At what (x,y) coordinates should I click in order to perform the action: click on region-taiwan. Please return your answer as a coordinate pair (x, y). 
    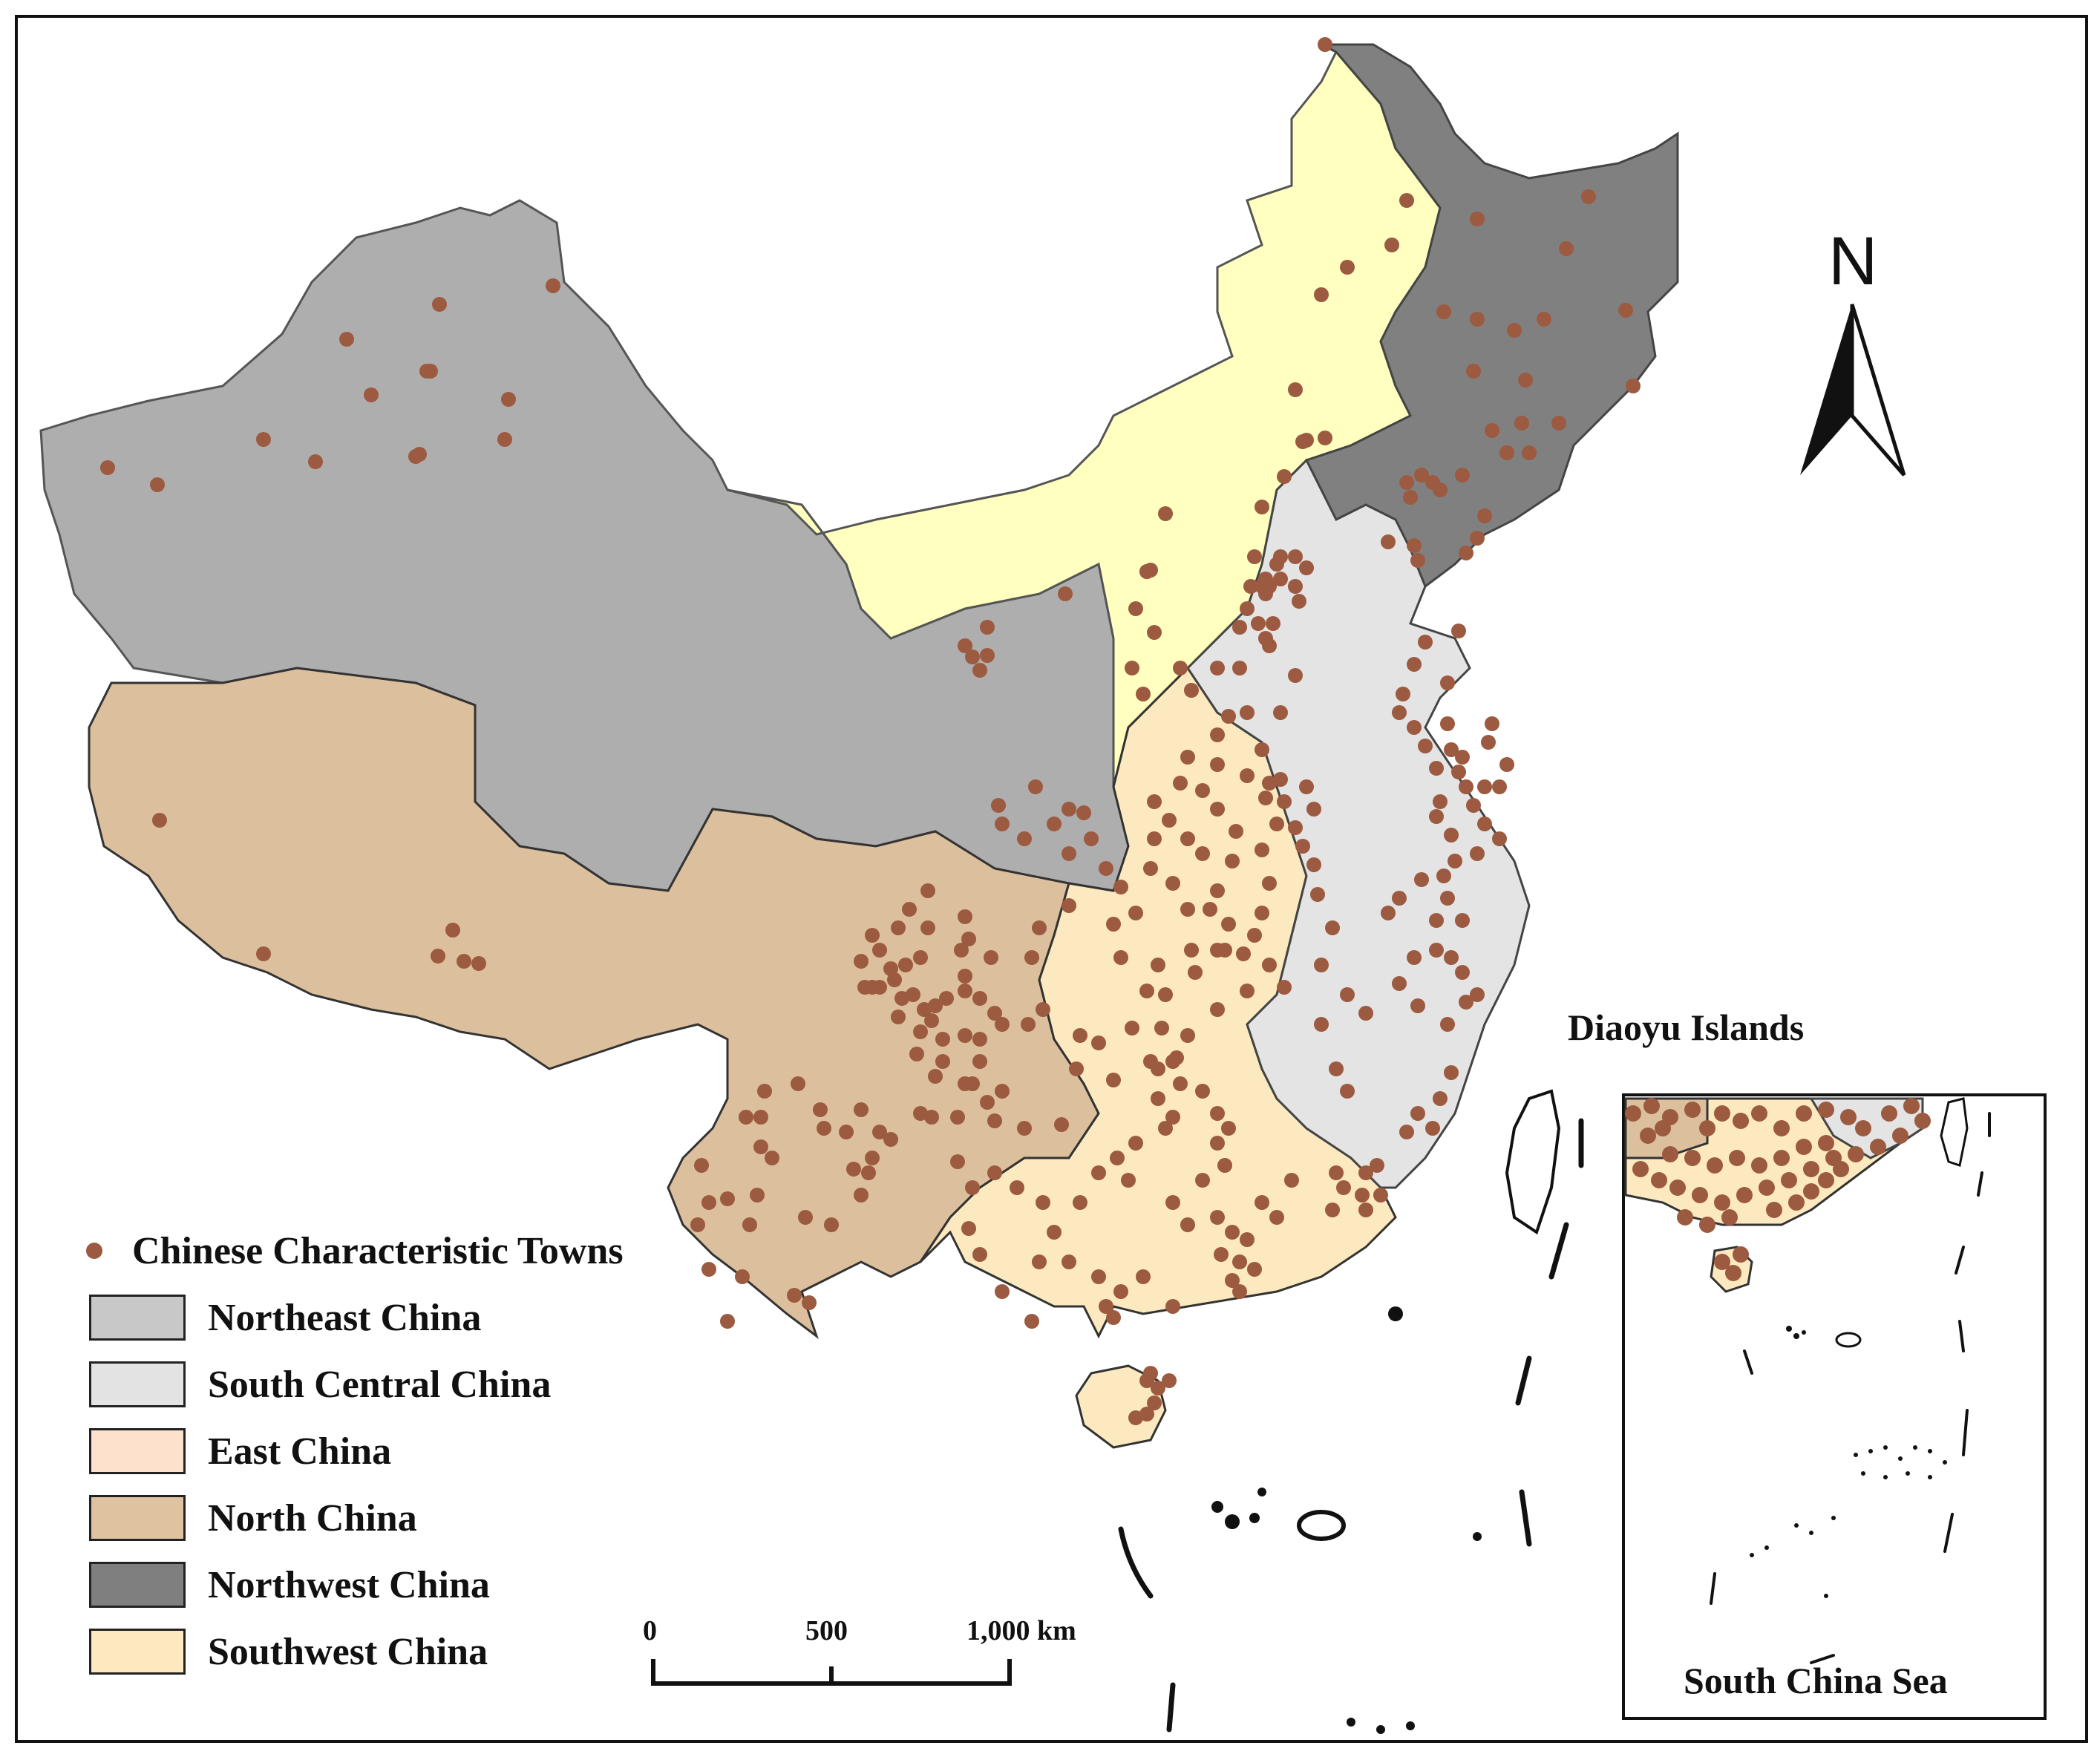
    Looking at the image, I should click on (1533, 1162).